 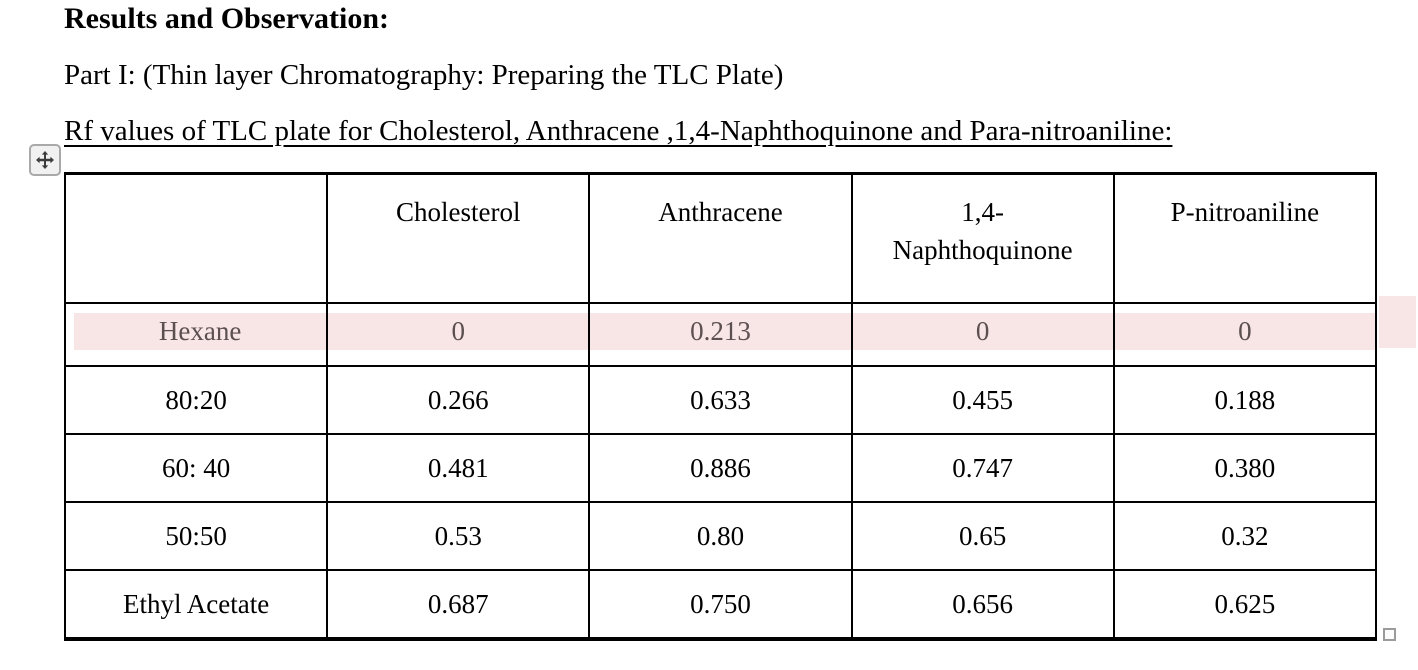 What do you see at coordinates (1245, 468) in the screenshot?
I see `value-cell: 0.380` at bounding box center [1245, 468].